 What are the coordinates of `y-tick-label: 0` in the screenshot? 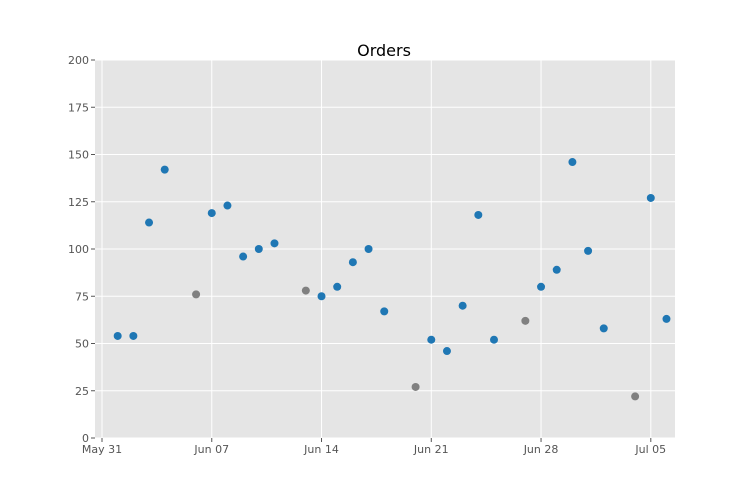 It's located at (85, 438).